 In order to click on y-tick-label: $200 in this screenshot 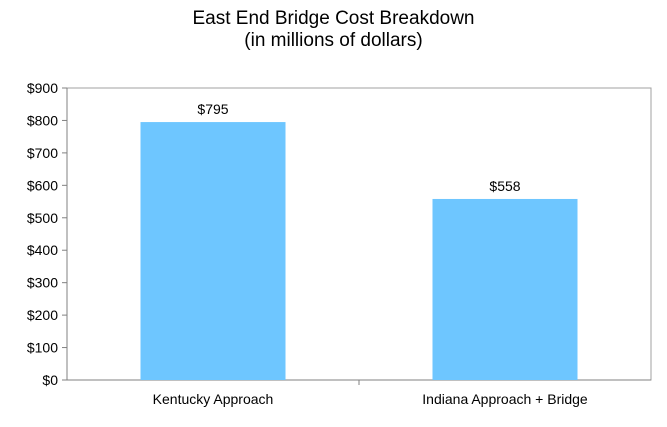, I will do `click(42, 315)`.